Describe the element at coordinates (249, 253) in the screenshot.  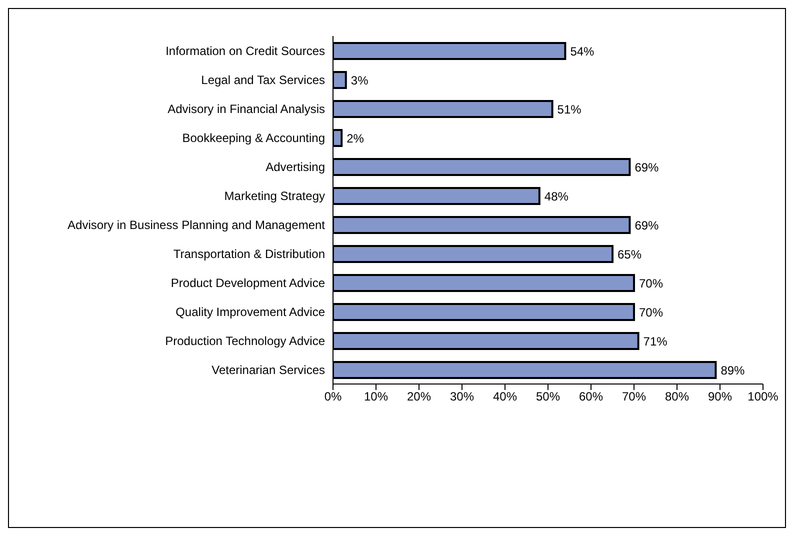
I see `y-tick-label: Transportation & Distribution` at that location.